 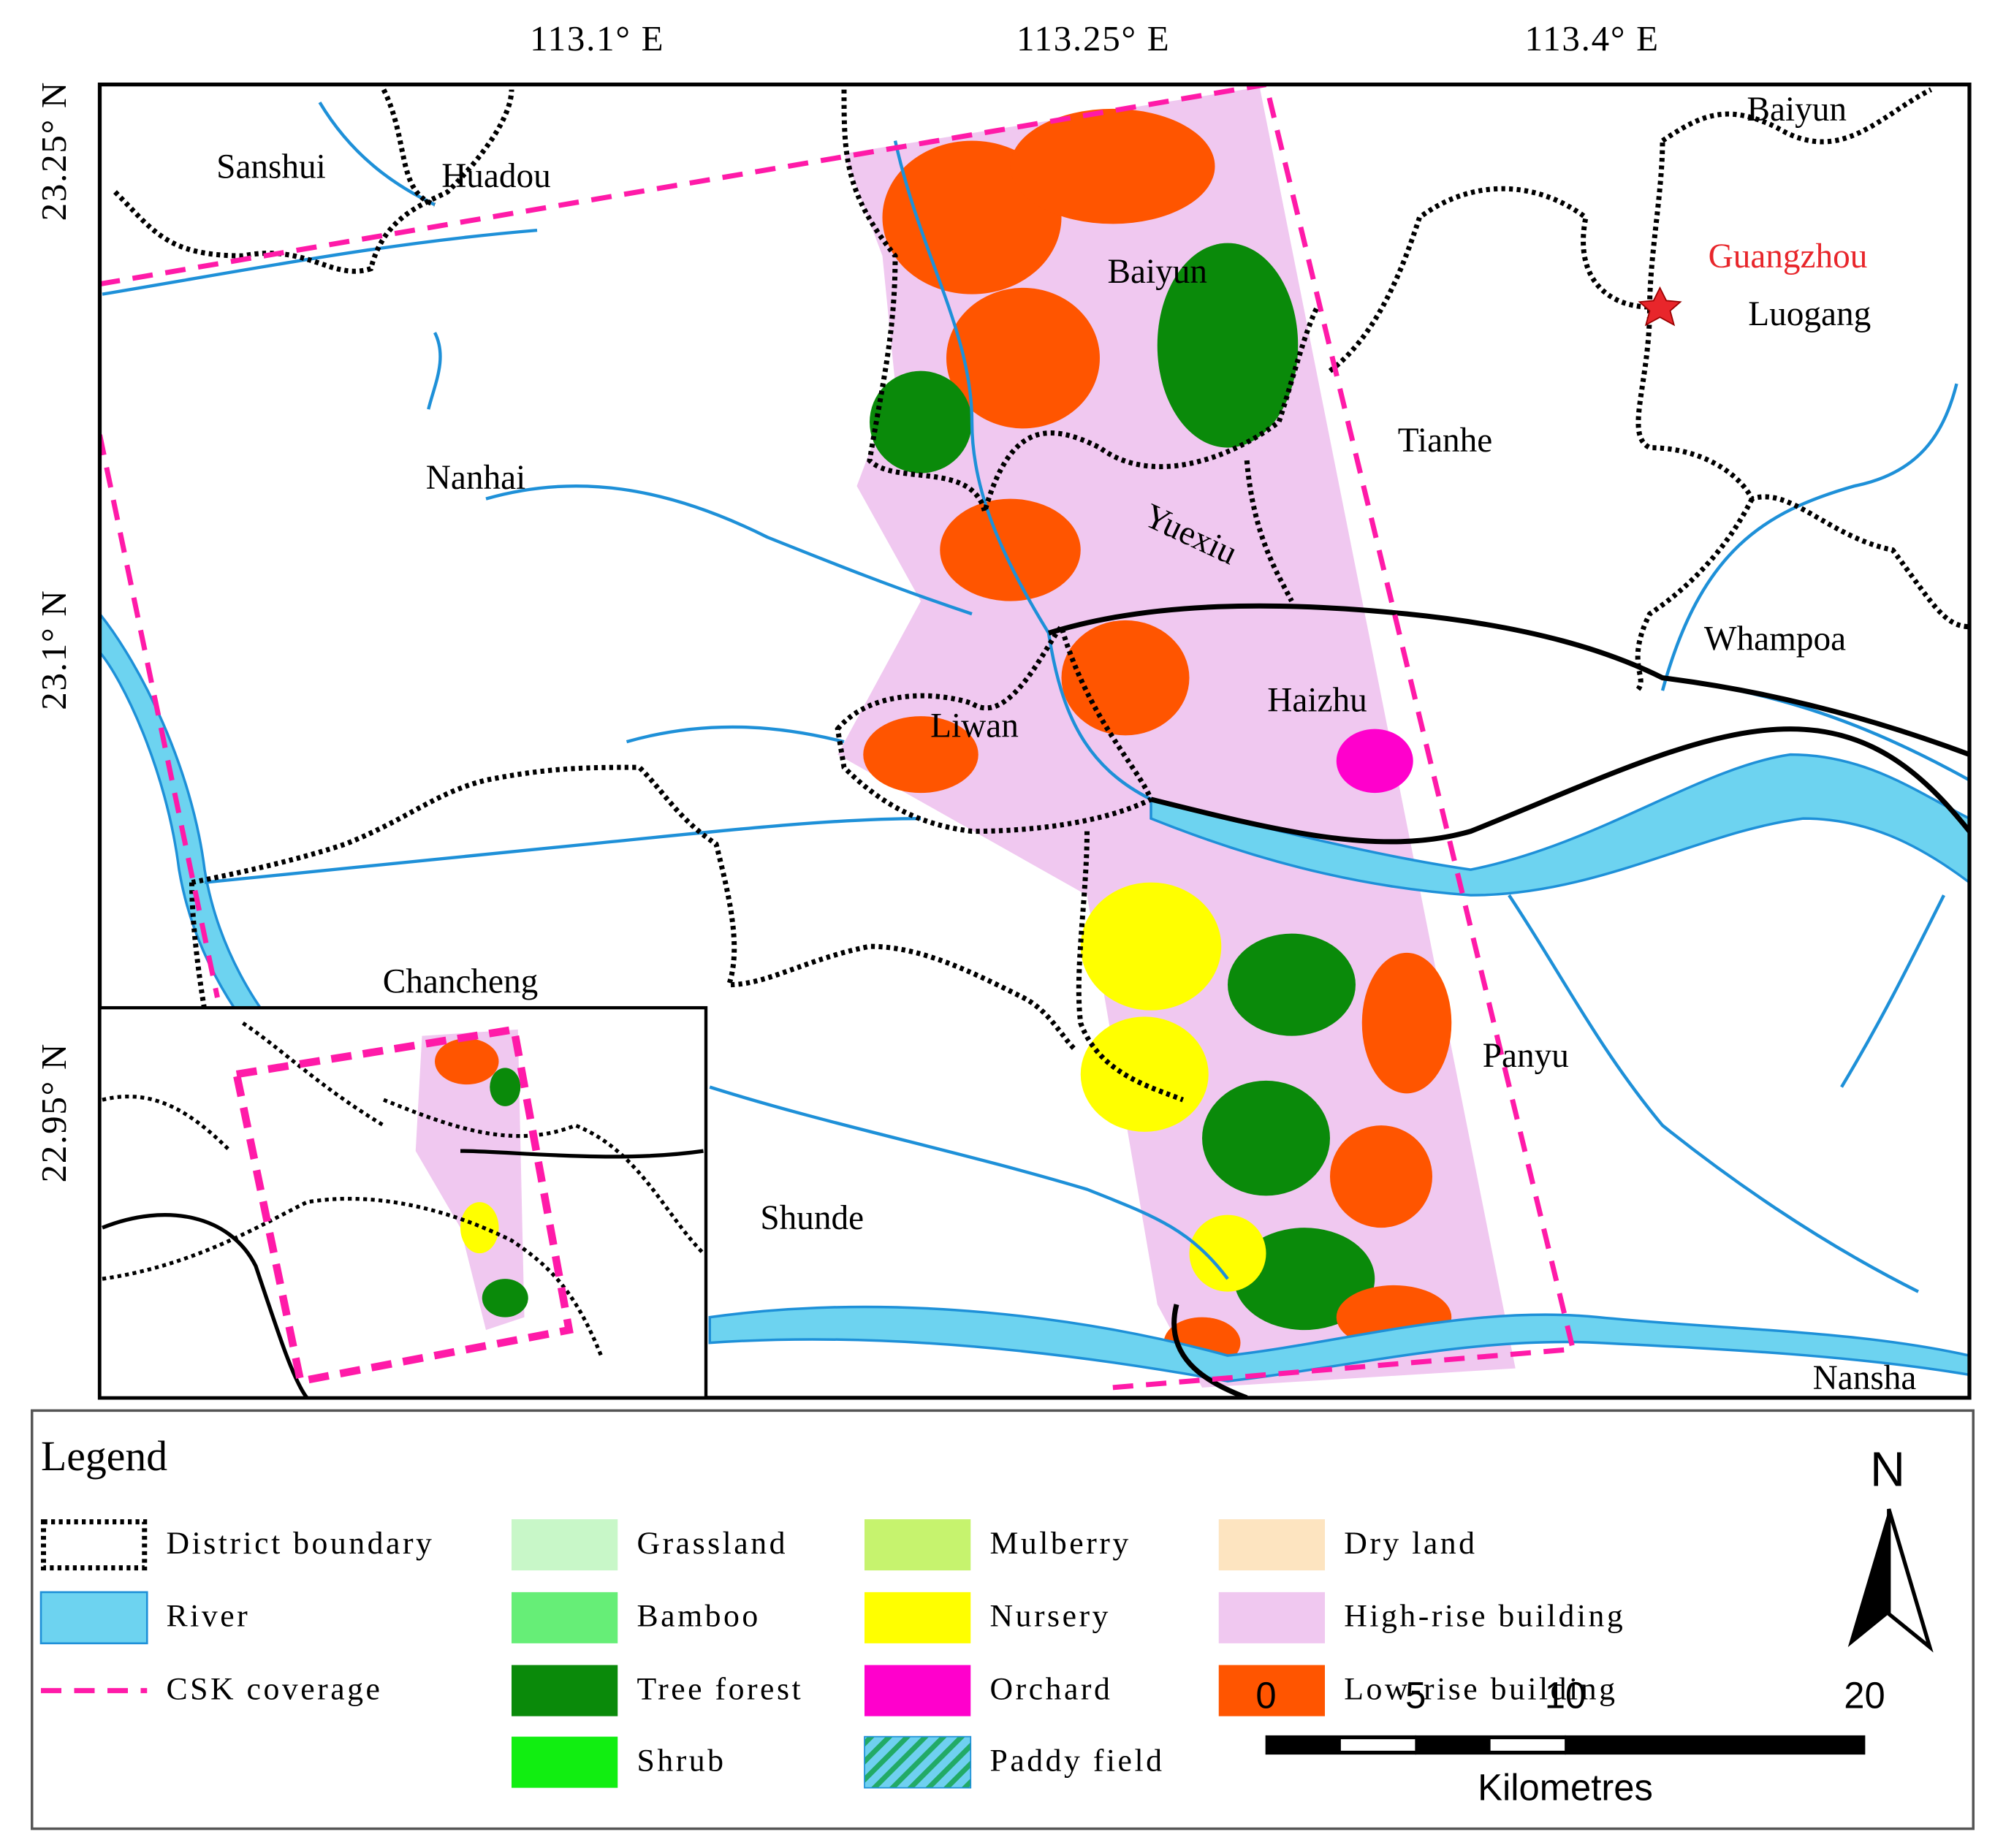 What do you see at coordinates (403, 1202) in the screenshot?
I see `inset-map` at bounding box center [403, 1202].